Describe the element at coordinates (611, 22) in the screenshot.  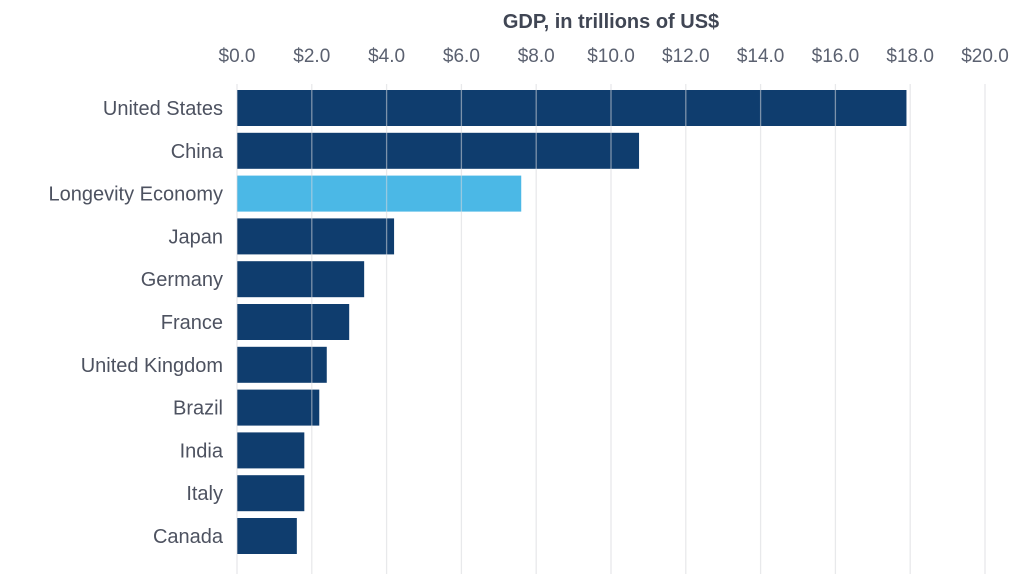
I see `chart-title: GDP, in trillions of US$` at that location.